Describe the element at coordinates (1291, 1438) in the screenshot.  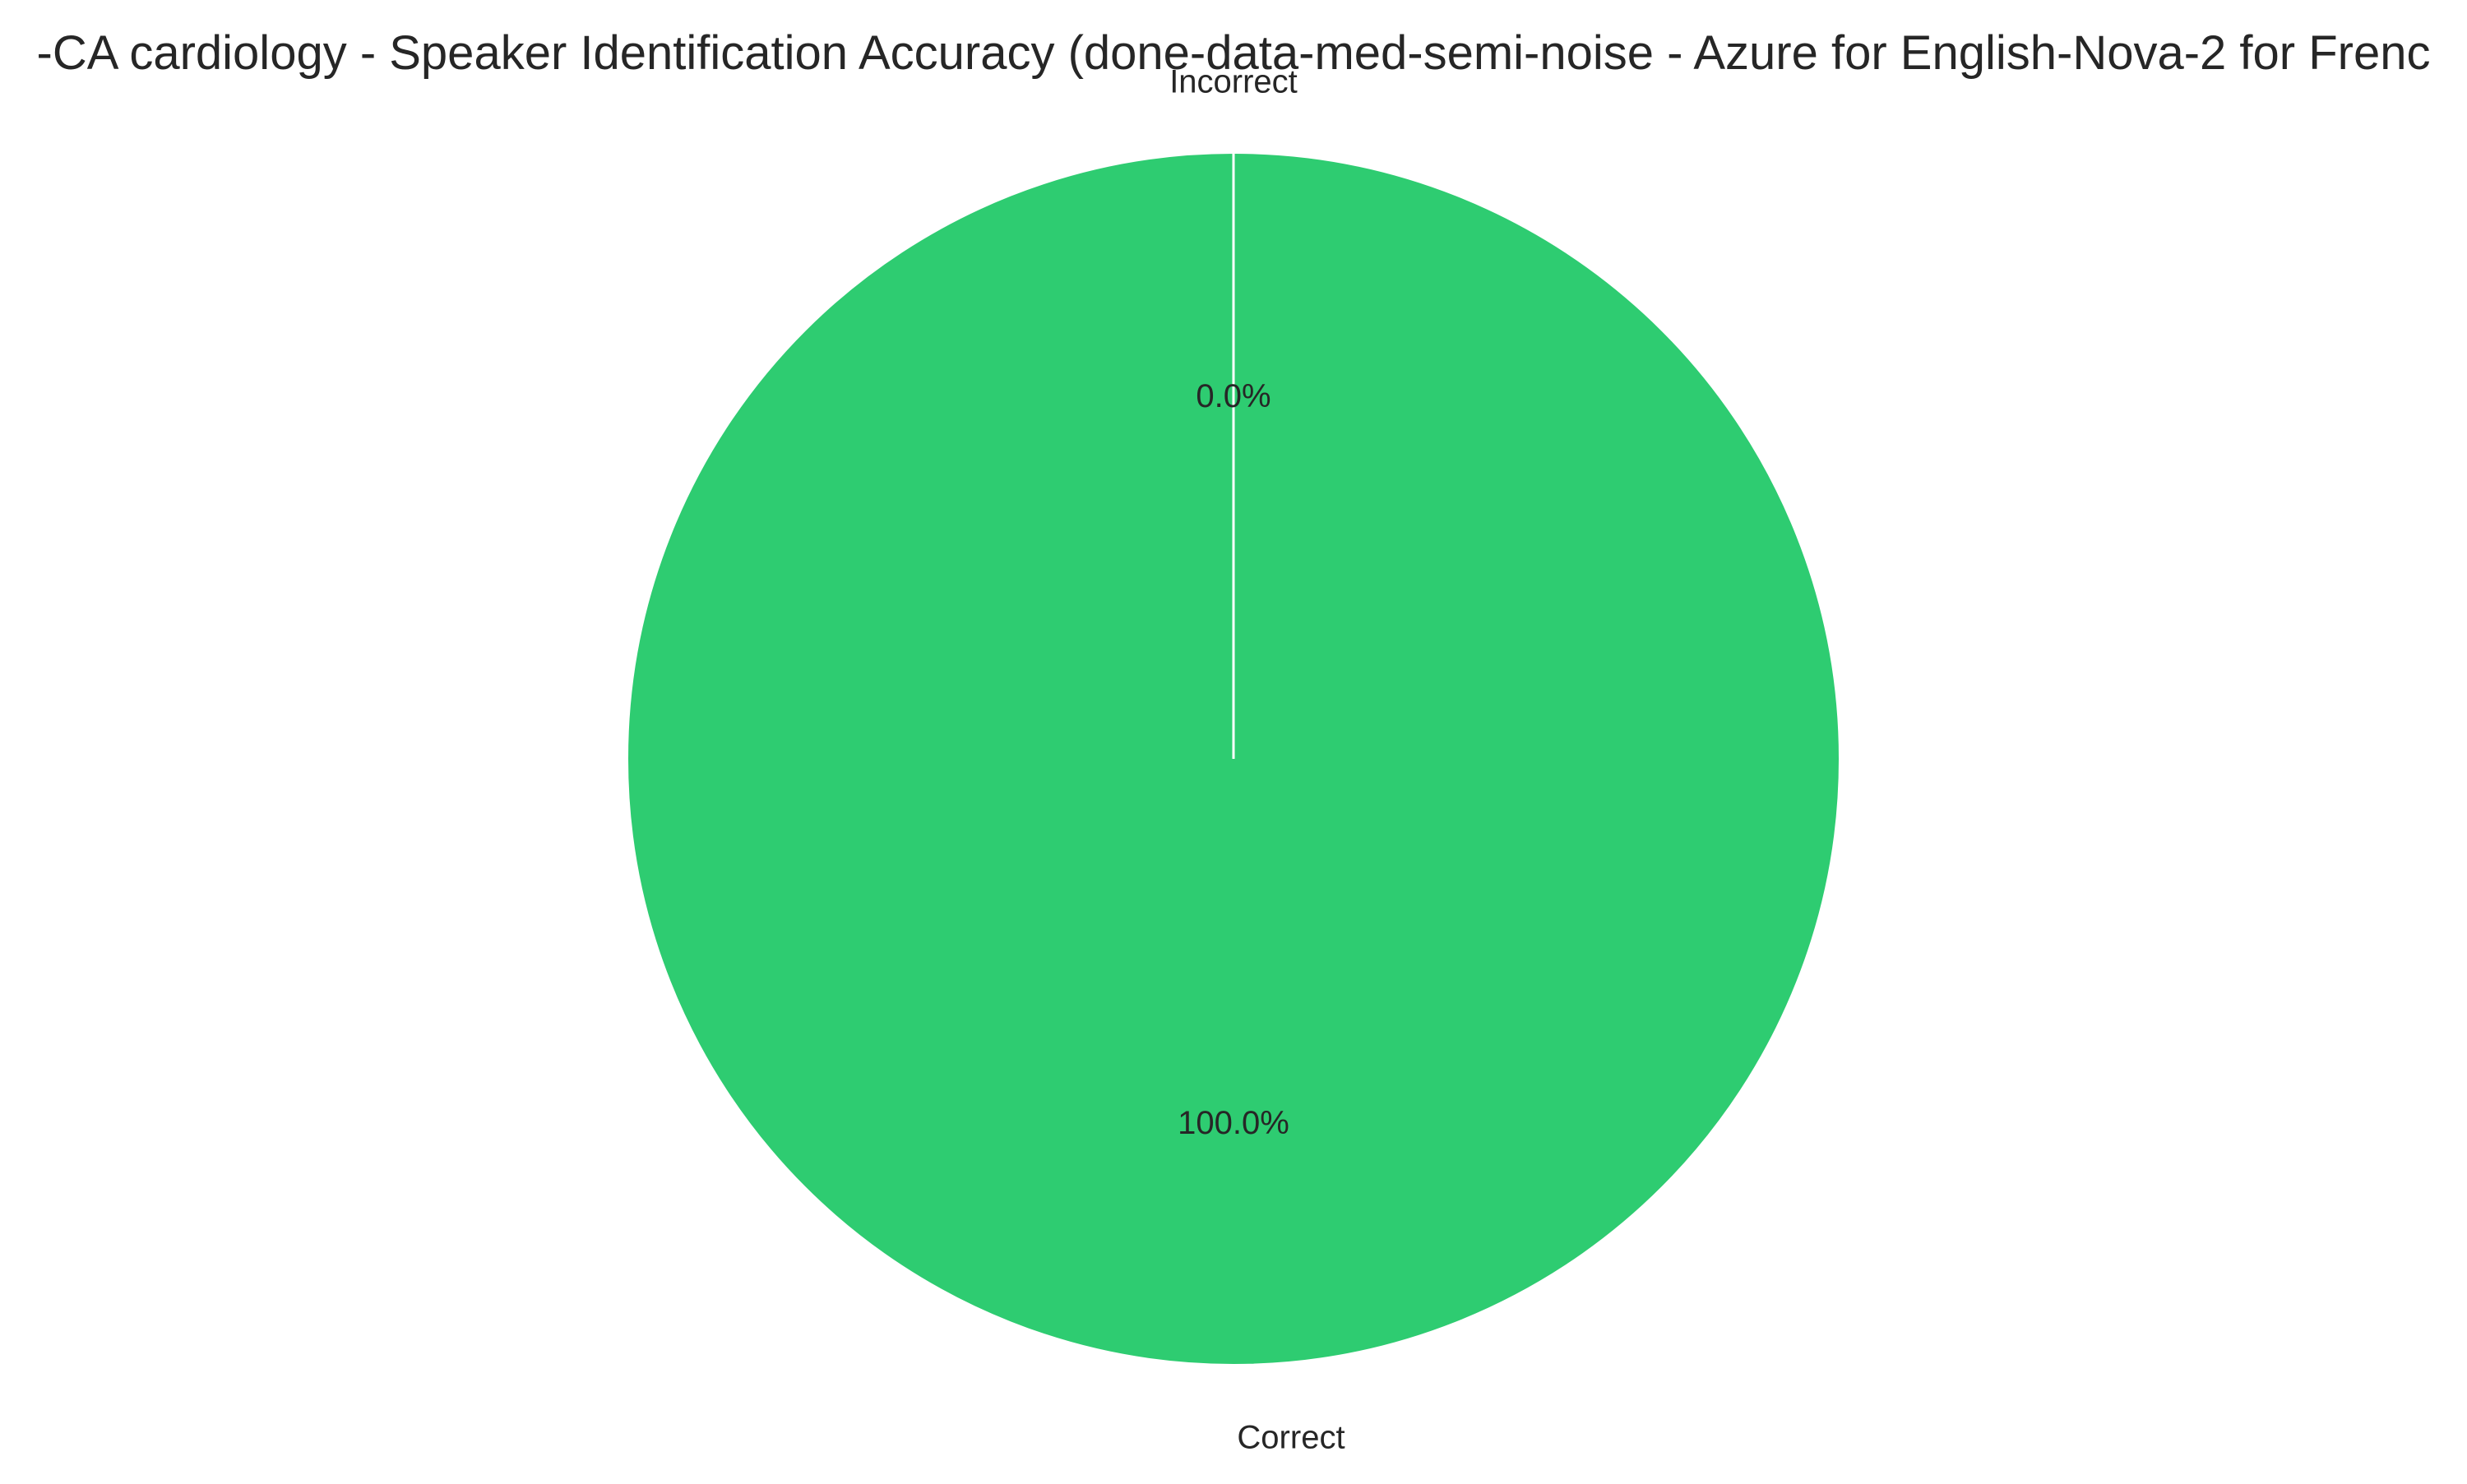
I see `pie-label-correct: Correct` at that location.